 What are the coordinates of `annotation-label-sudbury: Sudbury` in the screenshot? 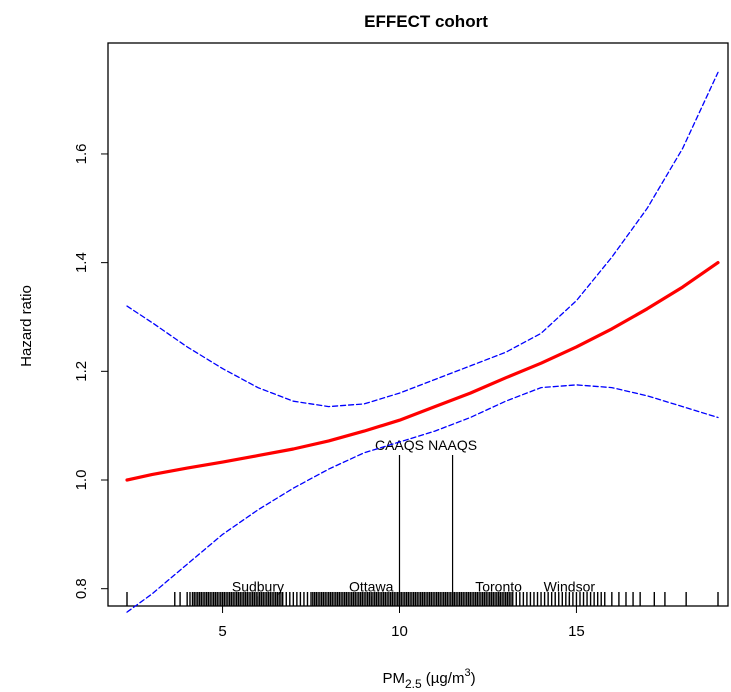 It's located at (258, 586).